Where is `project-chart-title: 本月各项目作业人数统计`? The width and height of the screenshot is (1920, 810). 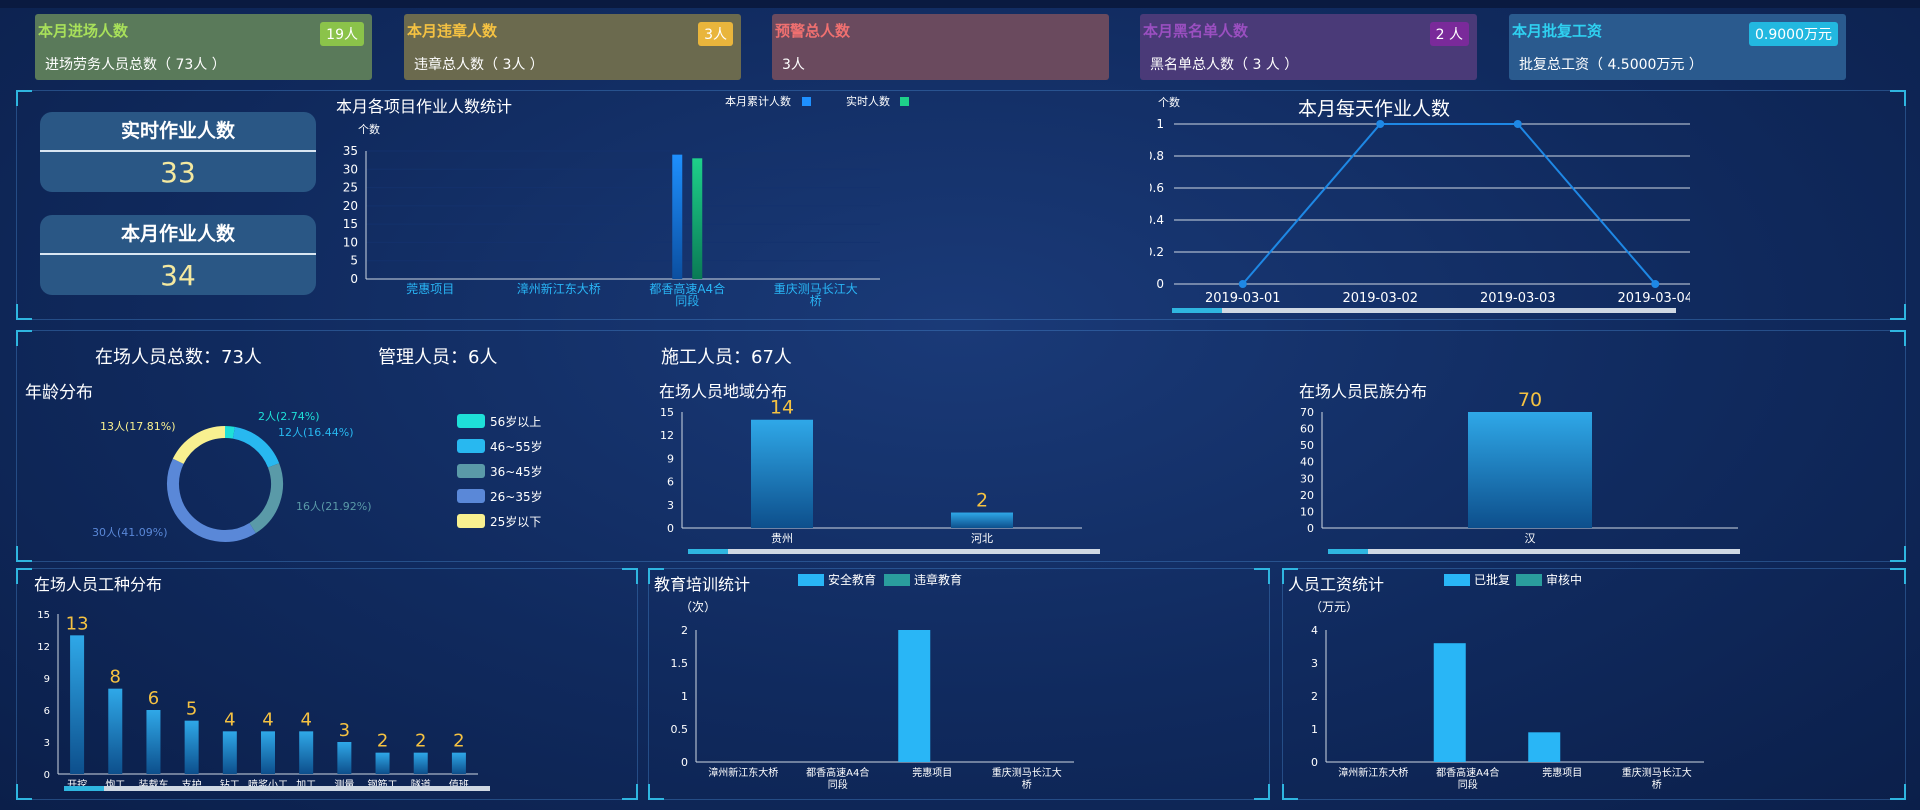
project-chart-title: 本月各项目作业人数统计 is located at coordinates (424, 106).